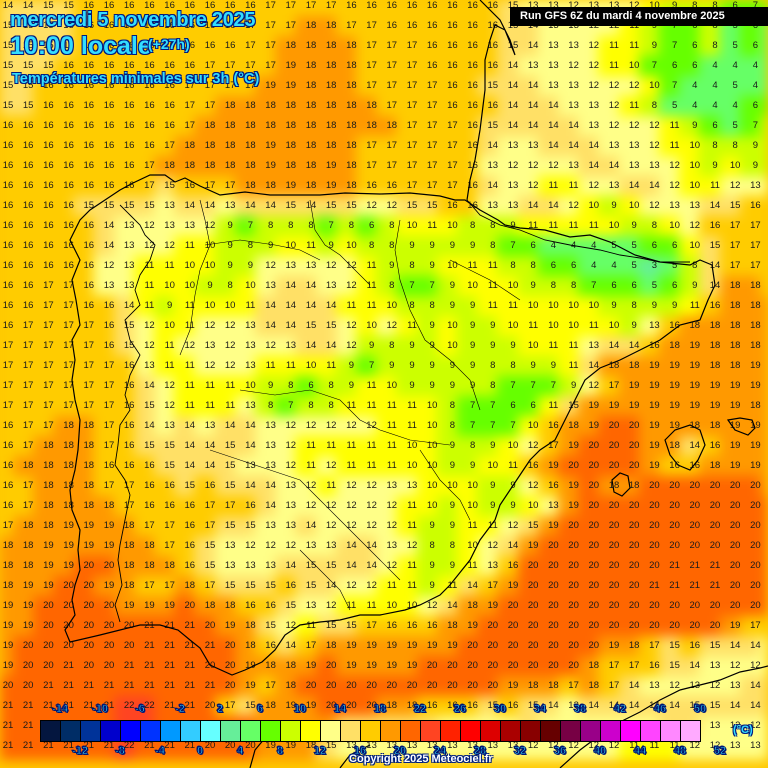 The image size is (768, 768). Describe the element at coordinates (380, 709) in the screenshot. I see `legend-tick: 18` at that location.